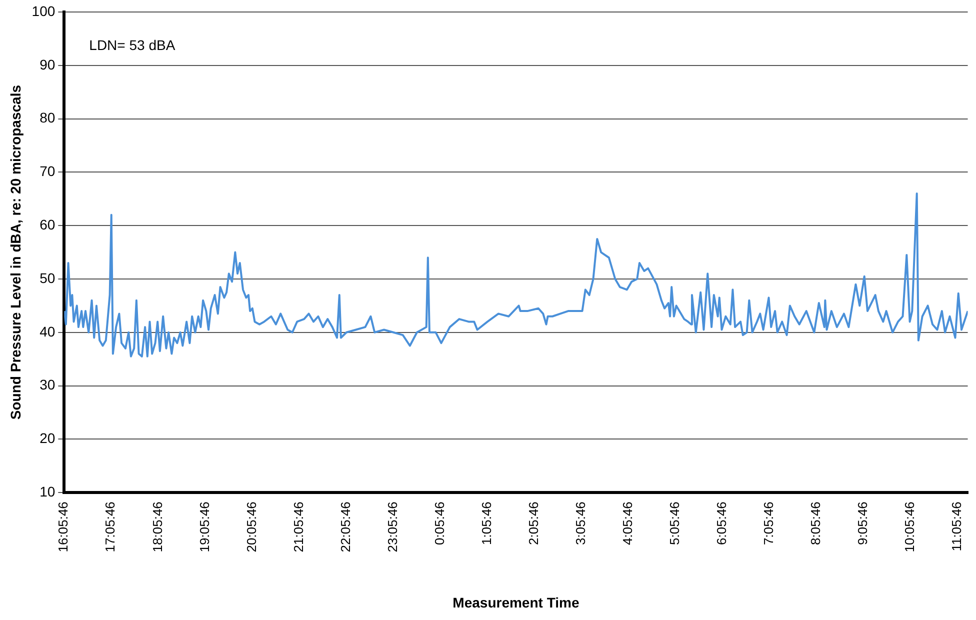  Describe the element at coordinates (516, 602) in the screenshot. I see `x-axis-title: Measurement Time` at that location.